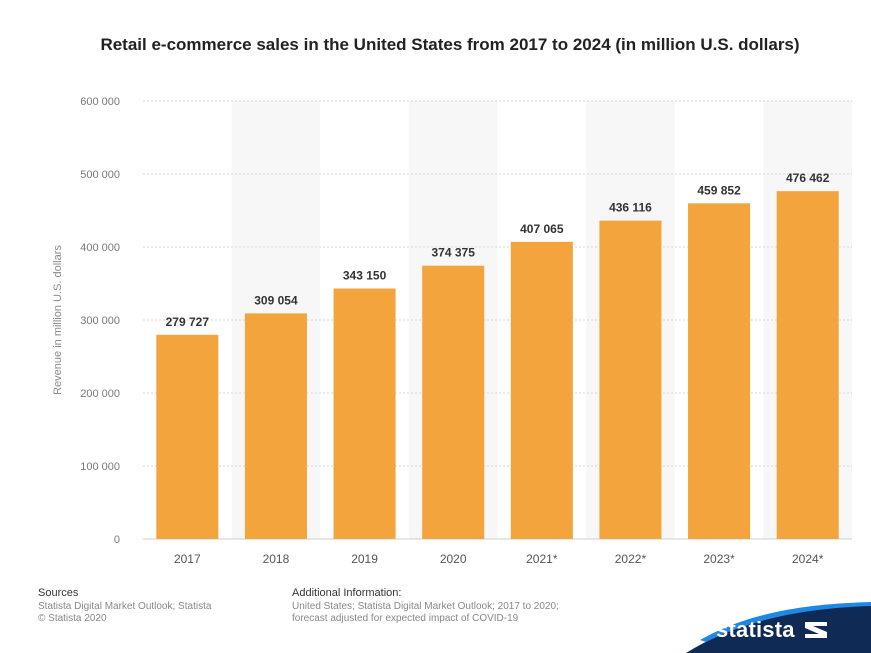 The image size is (871, 653). Describe the element at coordinates (100, 248) in the screenshot. I see `y-tick-label: 400 000` at that location.